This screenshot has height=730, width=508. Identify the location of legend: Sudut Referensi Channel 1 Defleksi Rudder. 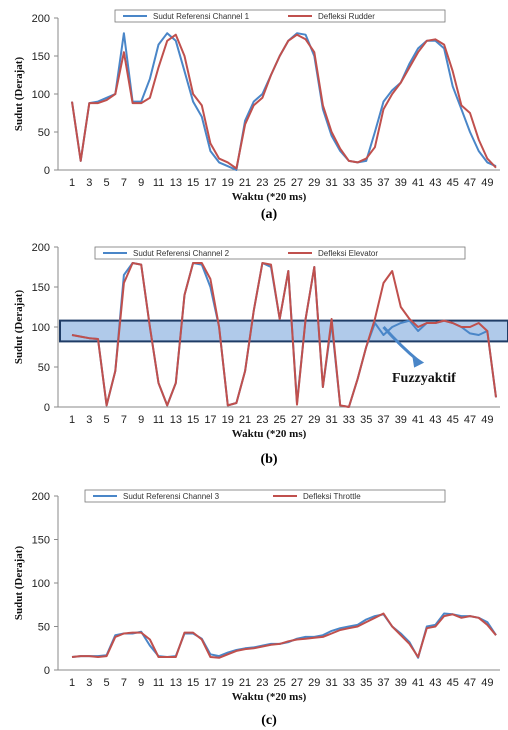
(280, 16).